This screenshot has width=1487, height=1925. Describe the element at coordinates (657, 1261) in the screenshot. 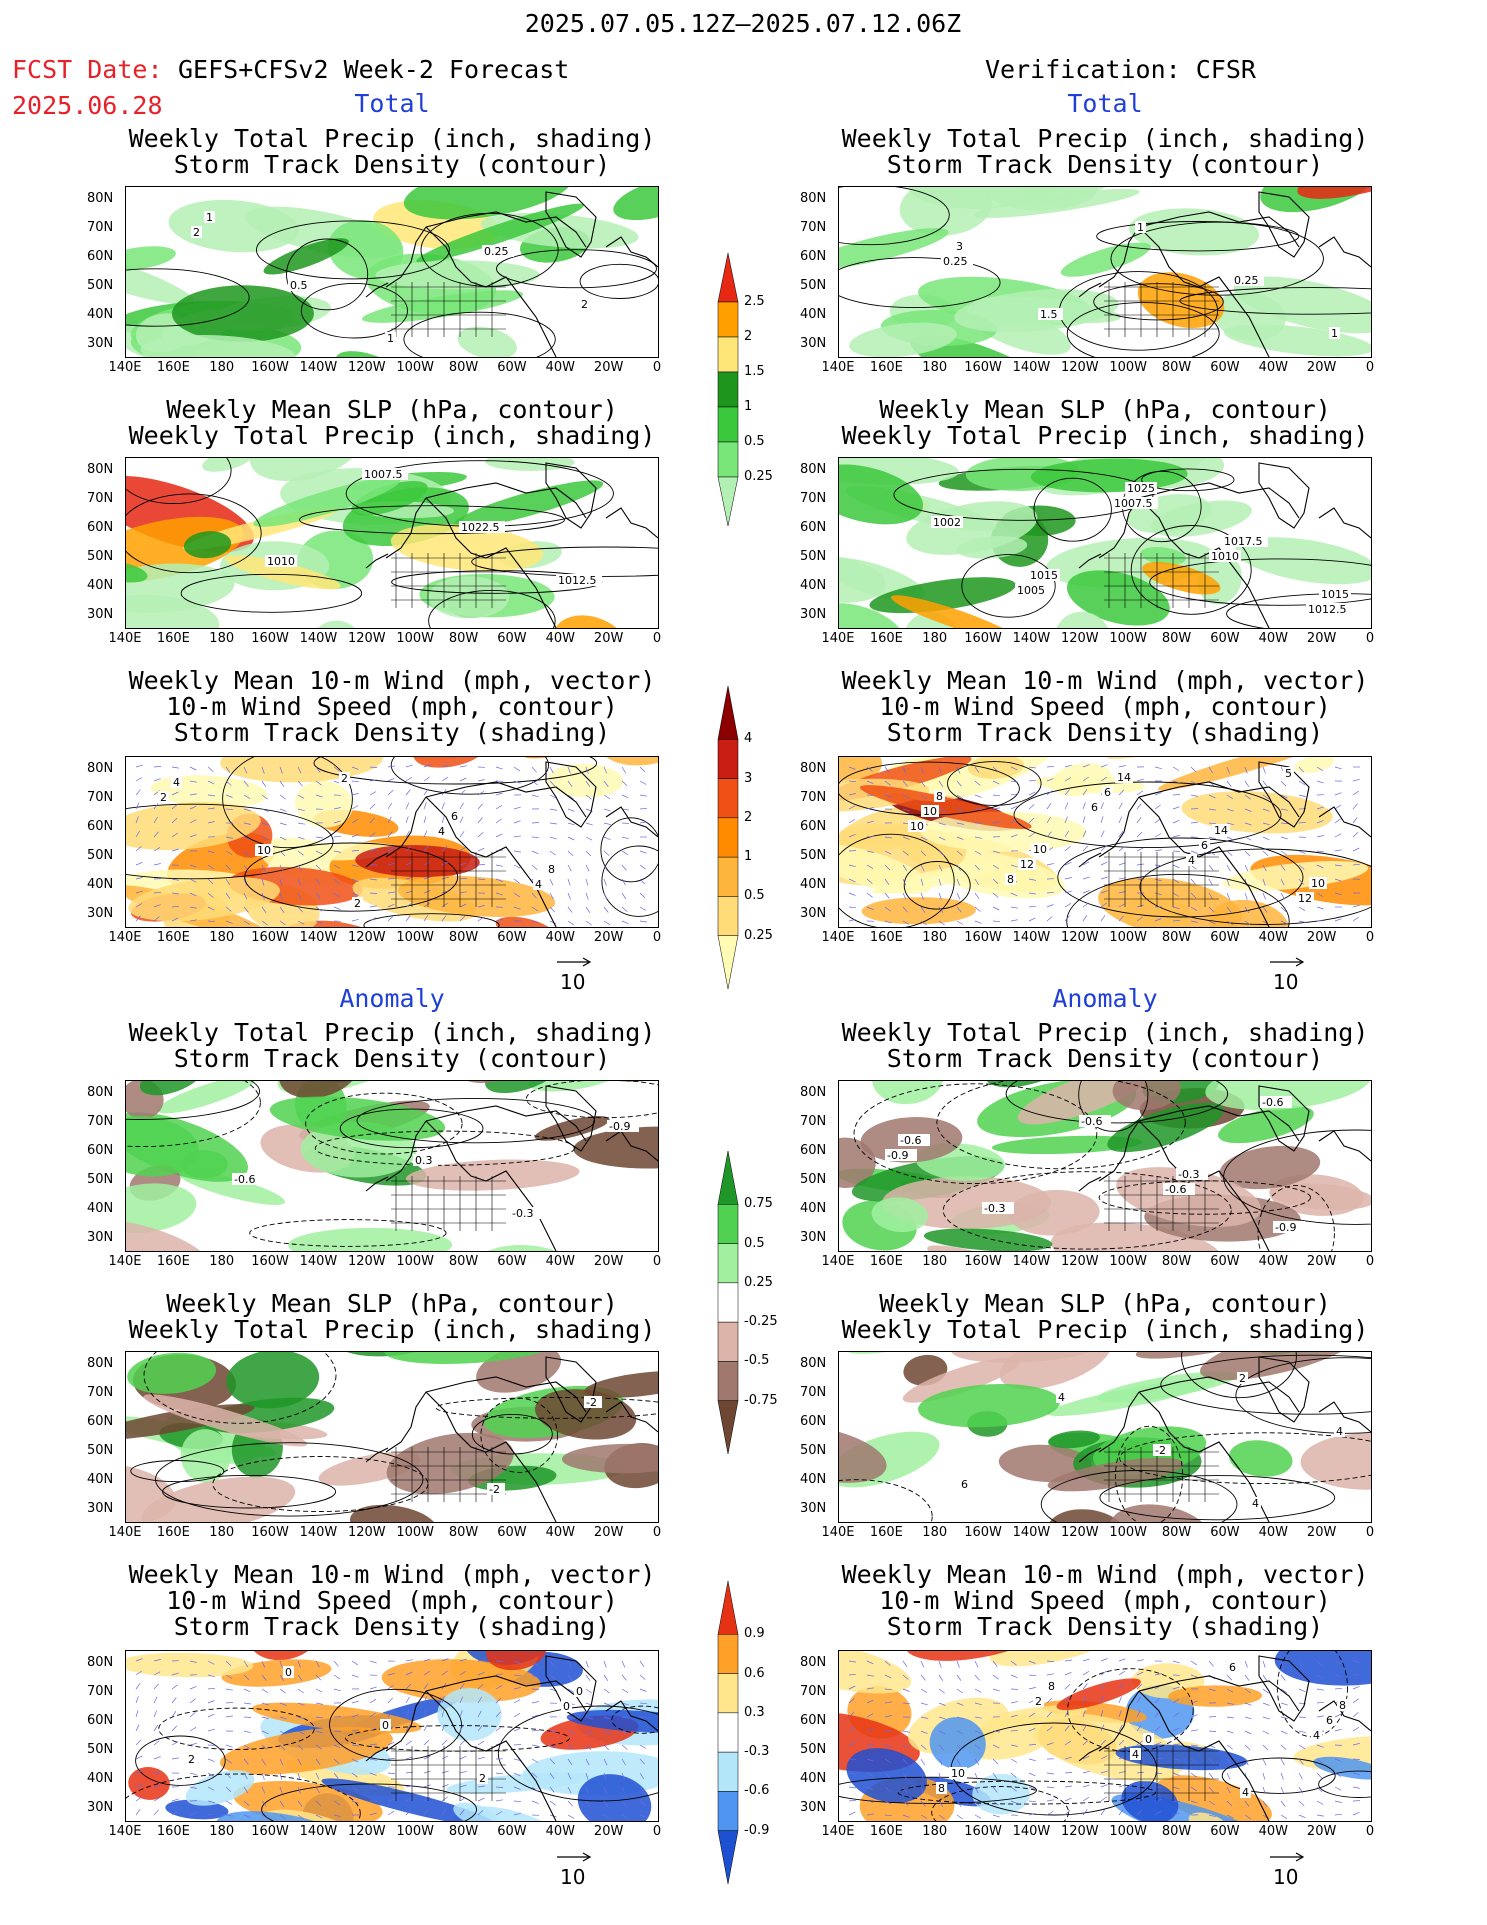

I see `lon-tick-label: 0` at that location.